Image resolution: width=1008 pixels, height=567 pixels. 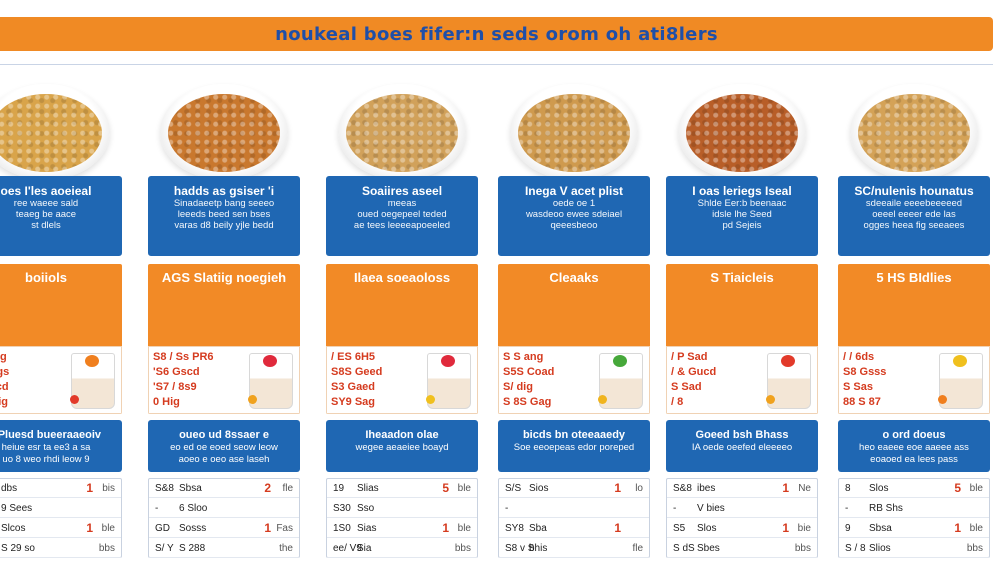 I want to click on recipe-card: S Tiaicleis / P Sad / & Gucd S Sad / 8, so click(x=742, y=339).